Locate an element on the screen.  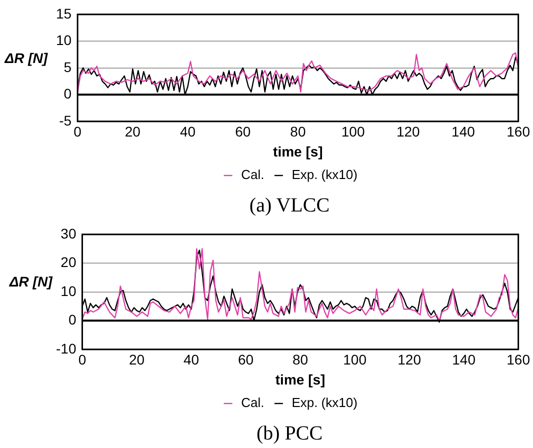
y-tick-label: 20 is located at coordinates (68, 262).